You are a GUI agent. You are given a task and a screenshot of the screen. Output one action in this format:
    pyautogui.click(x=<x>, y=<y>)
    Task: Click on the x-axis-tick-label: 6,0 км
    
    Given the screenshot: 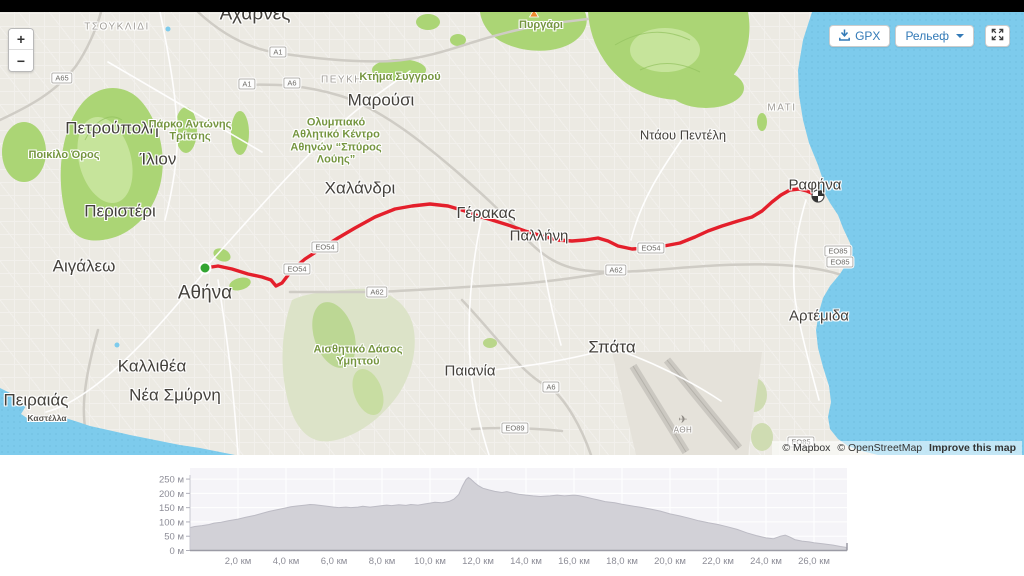 What is the action you would take?
    pyautogui.click(x=334, y=561)
    